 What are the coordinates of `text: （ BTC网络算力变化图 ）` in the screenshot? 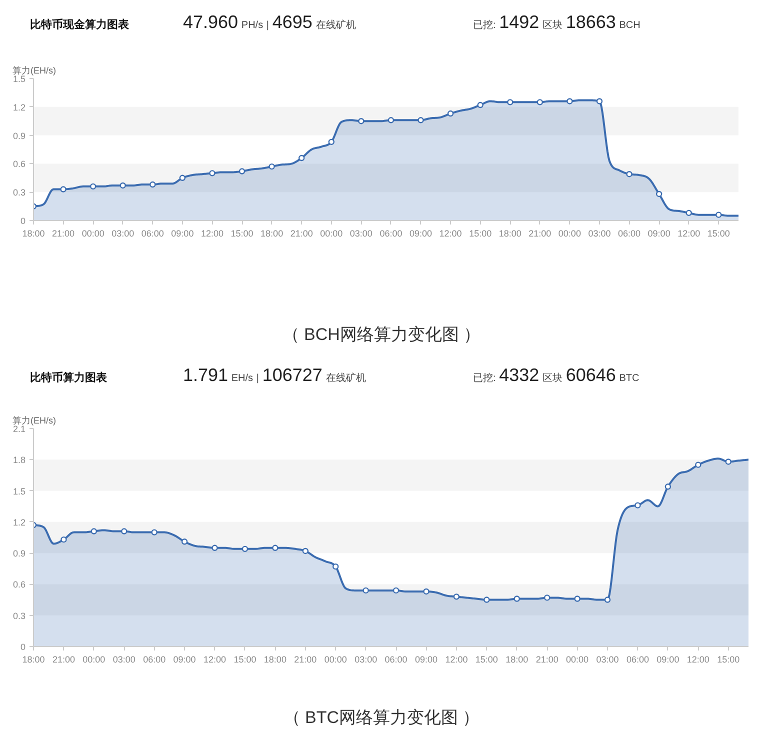 It's located at (381, 718).